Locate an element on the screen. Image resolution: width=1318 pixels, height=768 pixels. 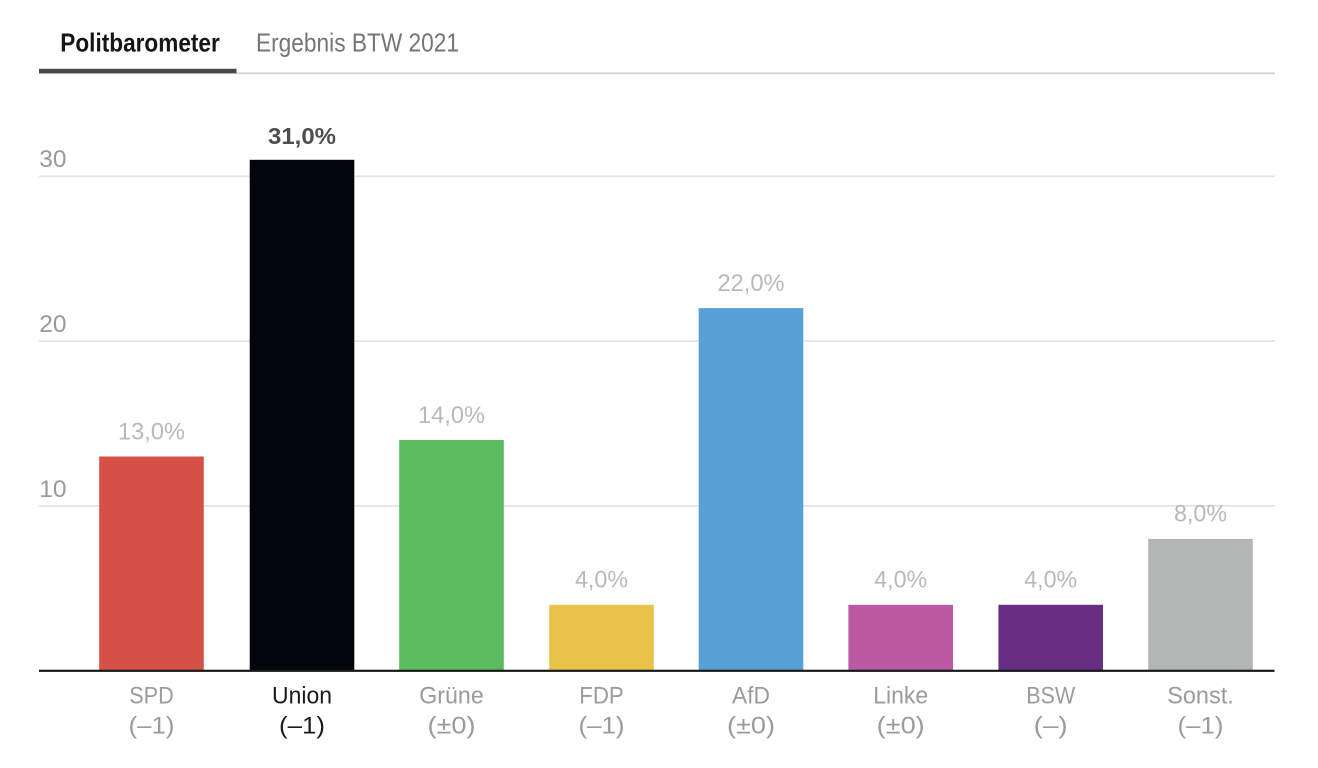
svg-text: Ergebnis BTW 2021 is located at coordinates (357, 43).